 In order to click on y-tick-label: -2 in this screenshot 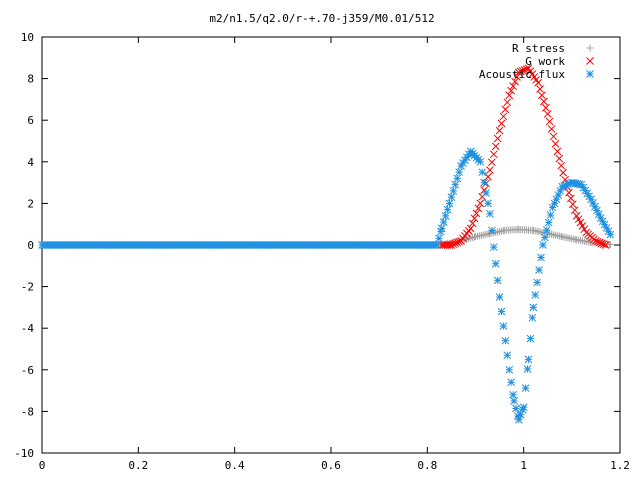, I will do `click(27, 287)`.